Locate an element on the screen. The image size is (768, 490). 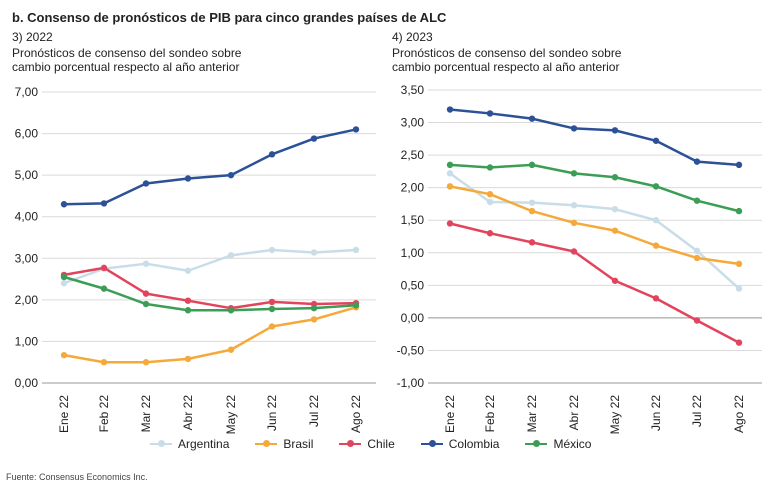
panel-3-series-line-argentina is located at coordinates (210, 266).